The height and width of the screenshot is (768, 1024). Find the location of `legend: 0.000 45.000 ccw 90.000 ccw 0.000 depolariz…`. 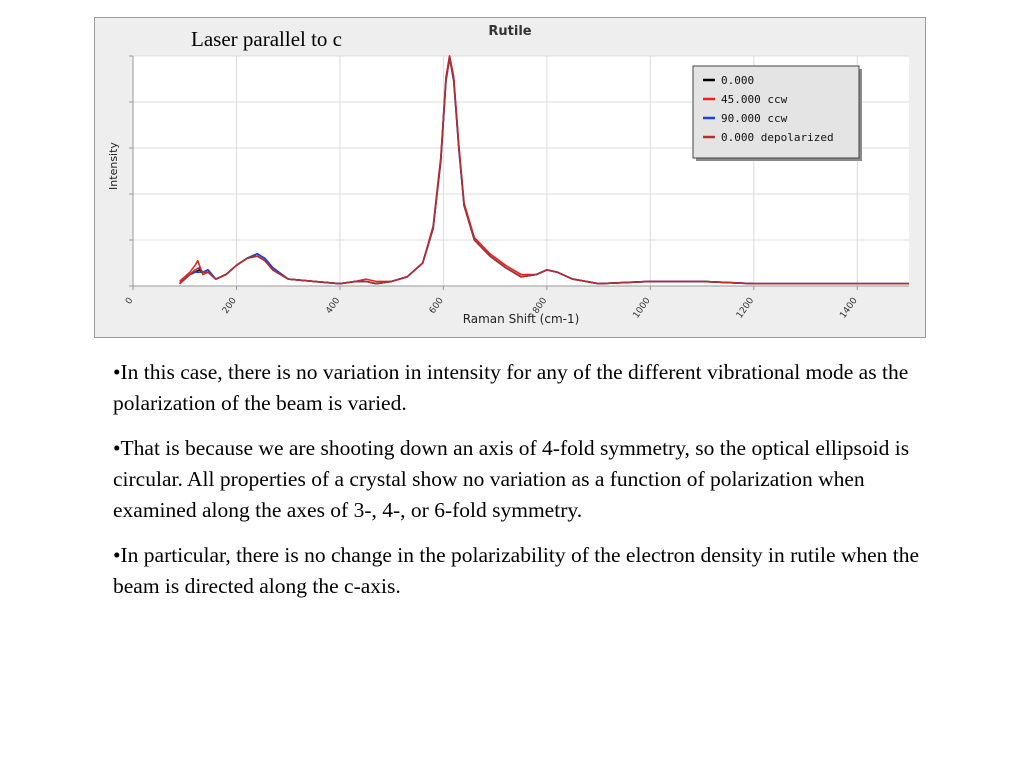

legend: 0.000 45.000 ccw 90.000 ccw 0.000 depolariz… is located at coordinates (777, 113).